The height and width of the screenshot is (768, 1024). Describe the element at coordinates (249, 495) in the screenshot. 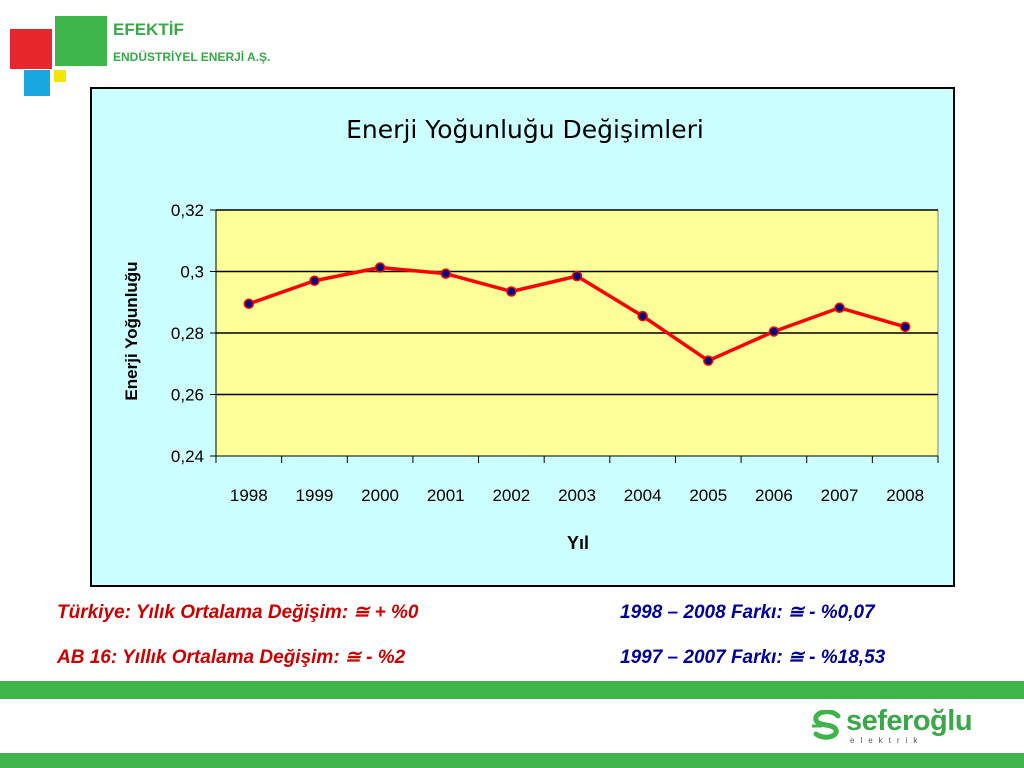

I see `x-tick-label: 1998` at that location.